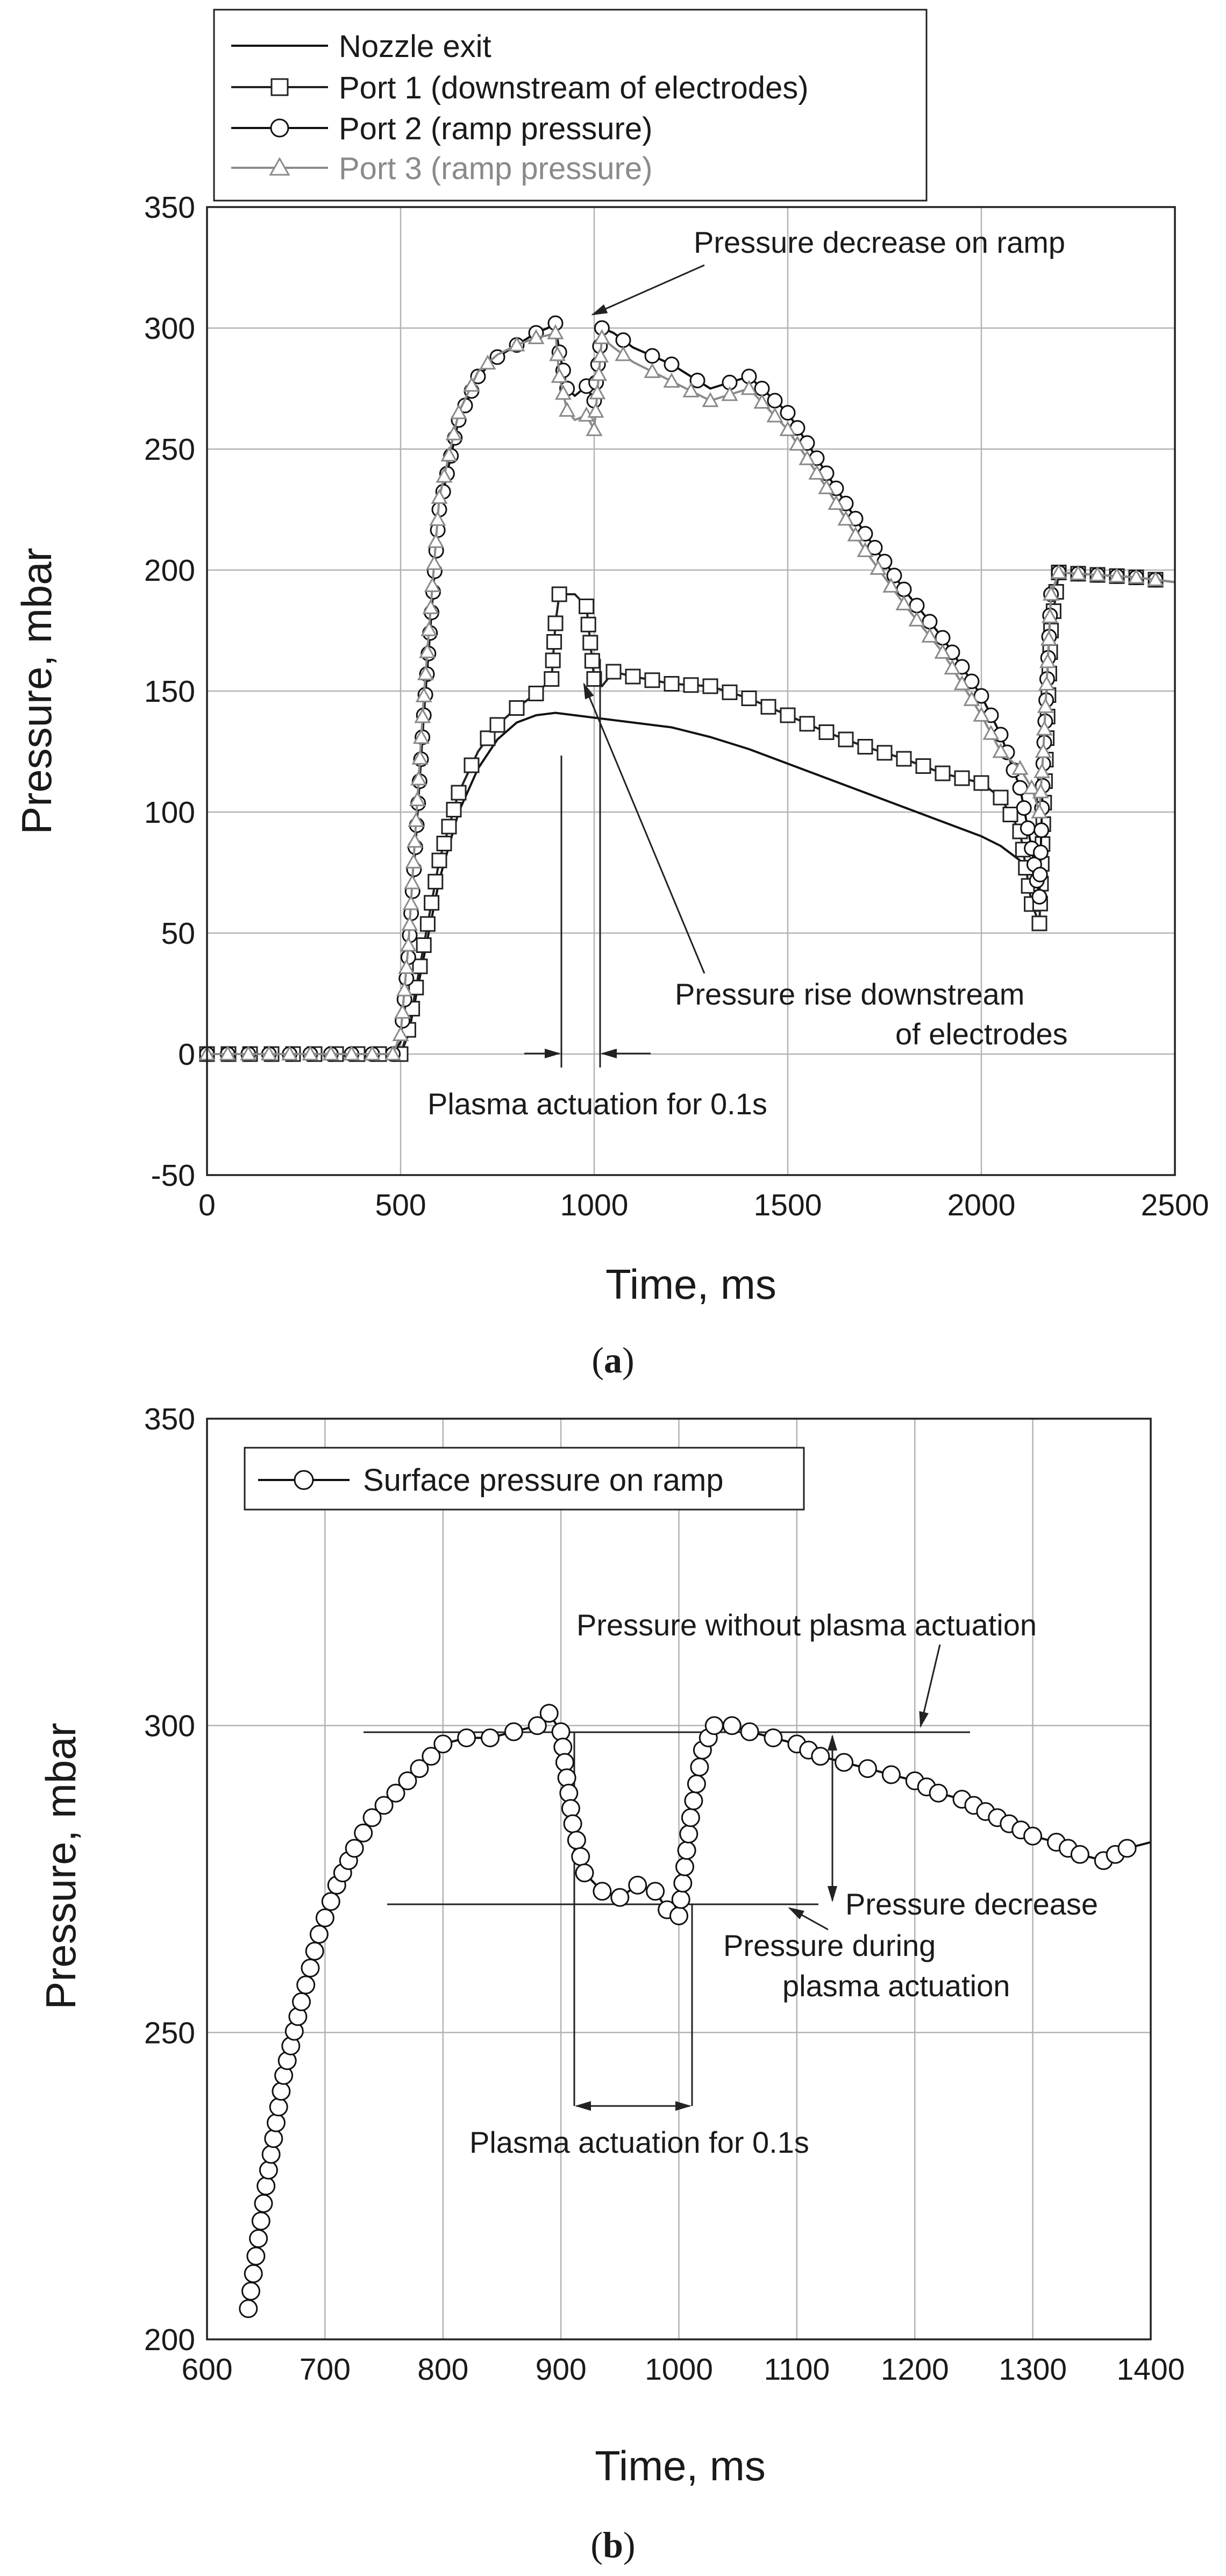 This screenshot has height=2576, width=1226. I want to click on series-line-nozzle-exit, so click(618, 883).